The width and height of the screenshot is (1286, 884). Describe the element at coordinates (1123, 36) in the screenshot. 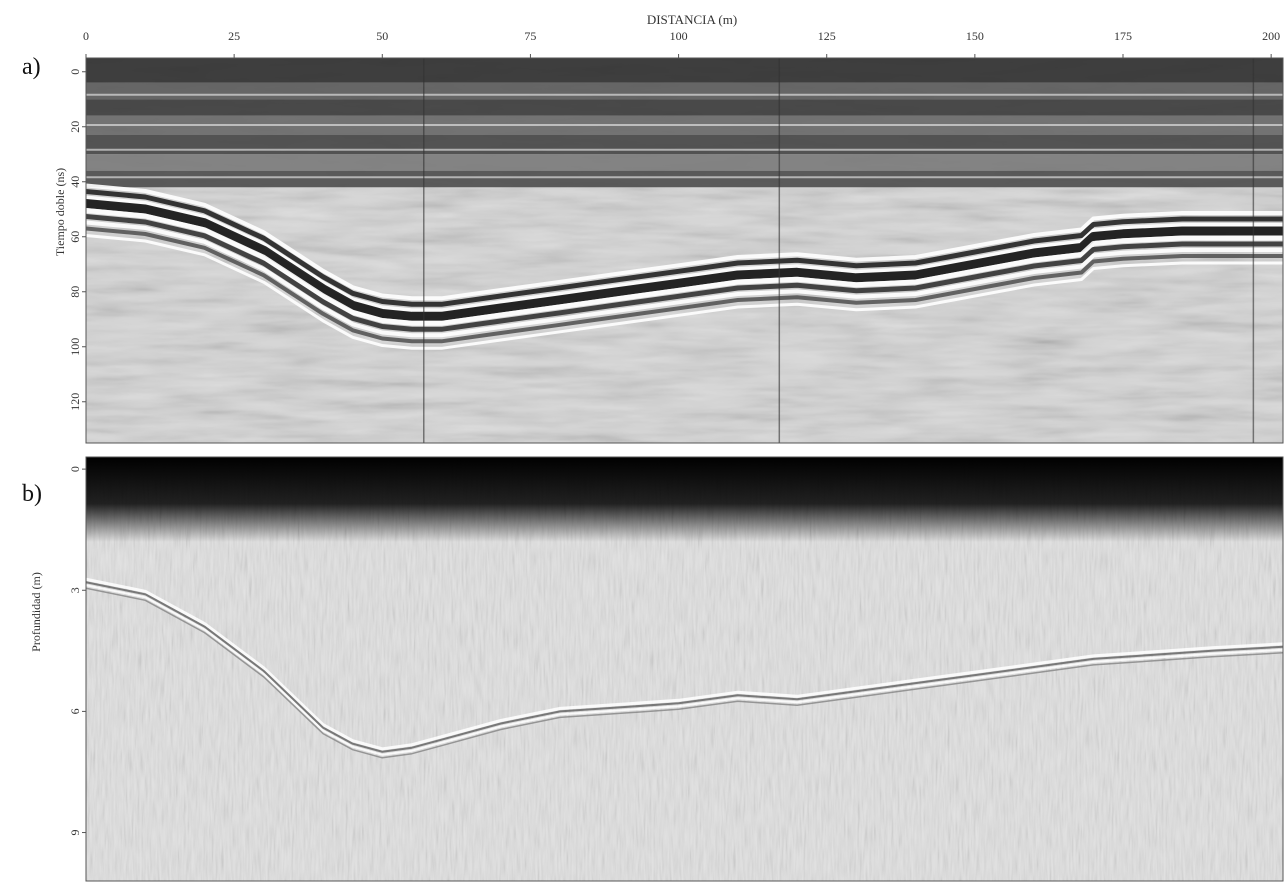

I see `panel-a-x-tick-label-7: 175` at that location.